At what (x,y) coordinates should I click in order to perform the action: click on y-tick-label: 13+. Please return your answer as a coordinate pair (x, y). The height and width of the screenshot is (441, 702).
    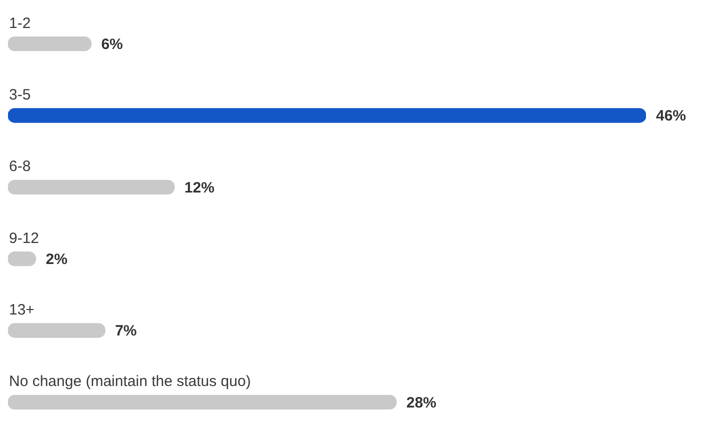
    Looking at the image, I should click on (22, 310).